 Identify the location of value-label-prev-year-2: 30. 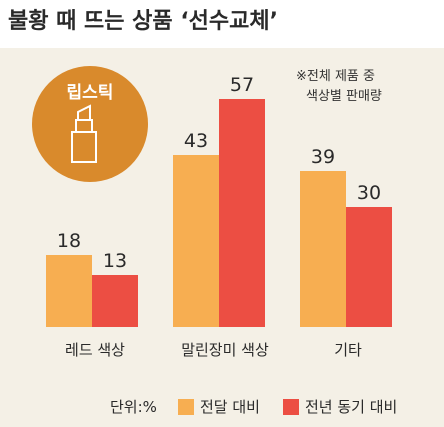
(369, 193).